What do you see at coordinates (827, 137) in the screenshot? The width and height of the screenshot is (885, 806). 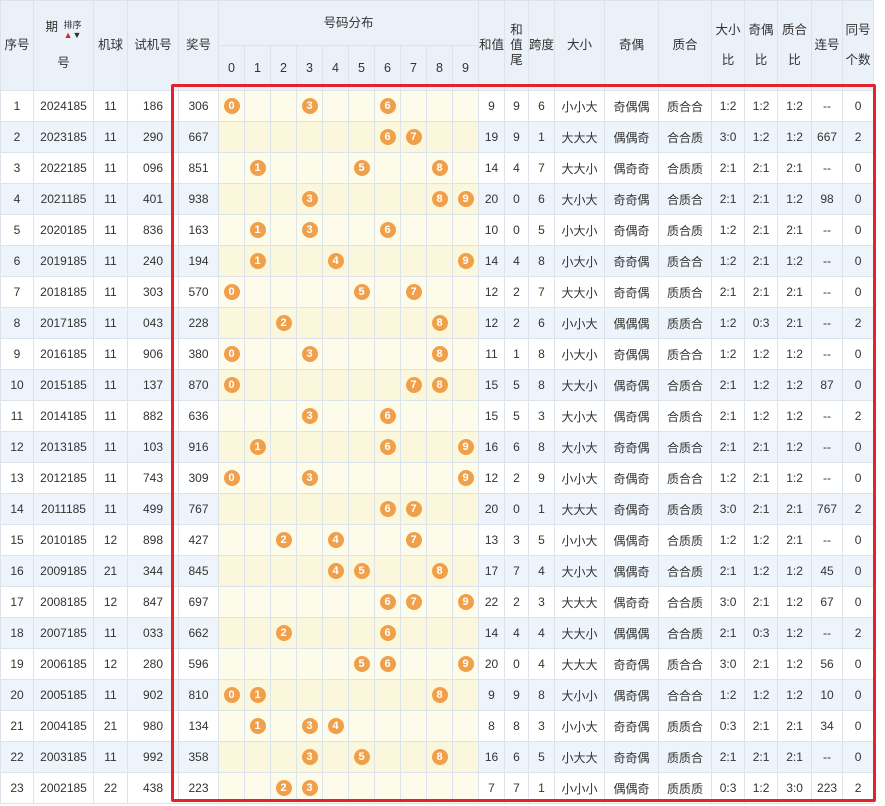 I see `cell-consecutive: 667` at bounding box center [827, 137].